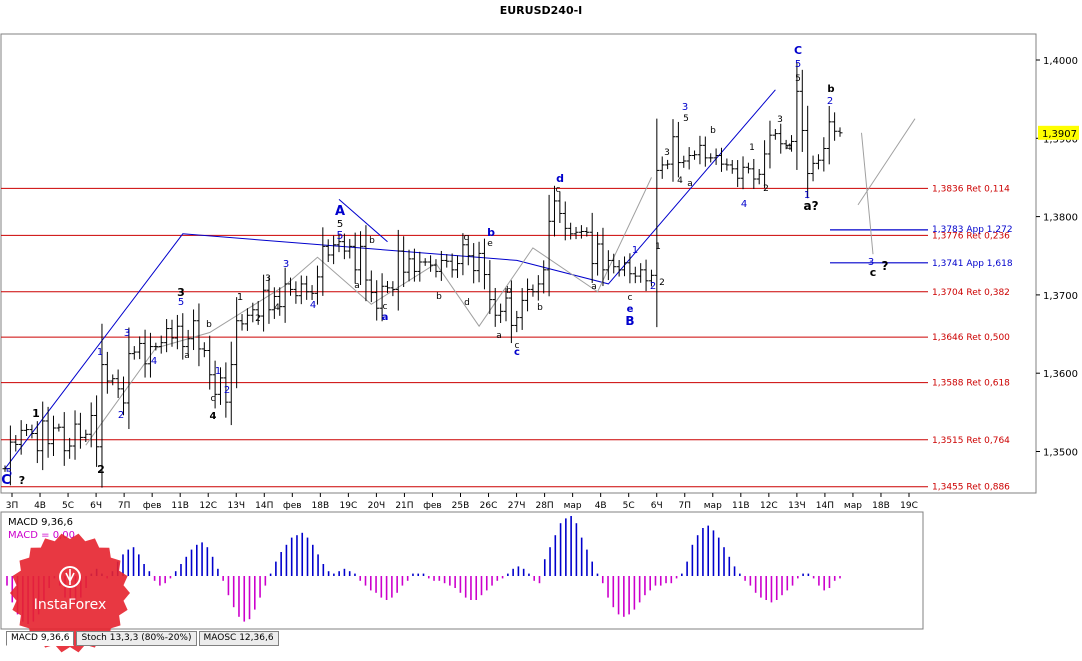 This screenshot has width=1082, height=661. What do you see at coordinates (404, 506) in the screenshot?
I see `x-tick-label: 21П` at bounding box center [404, 506].